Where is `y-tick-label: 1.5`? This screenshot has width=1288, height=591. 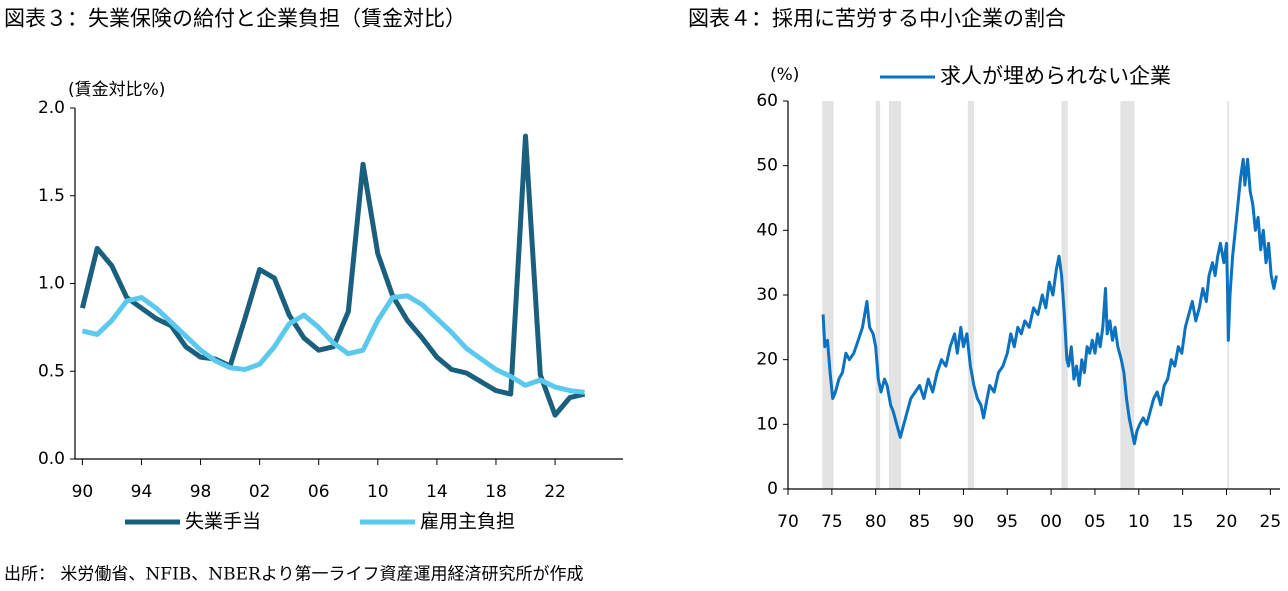
y-tick-label: 1.5 is located at coordinates (51, 196).